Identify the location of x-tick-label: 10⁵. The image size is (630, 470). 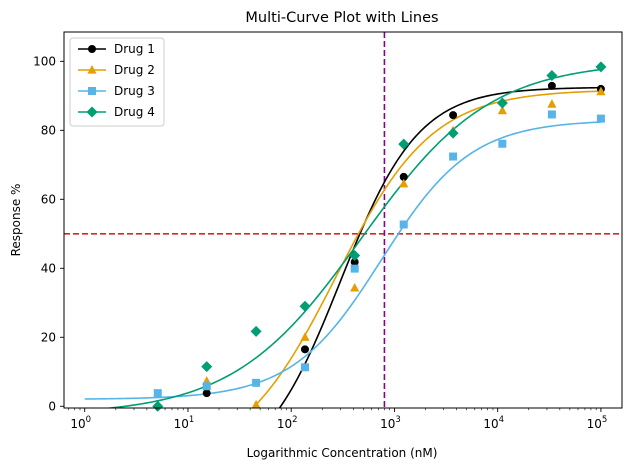
(597, 423).